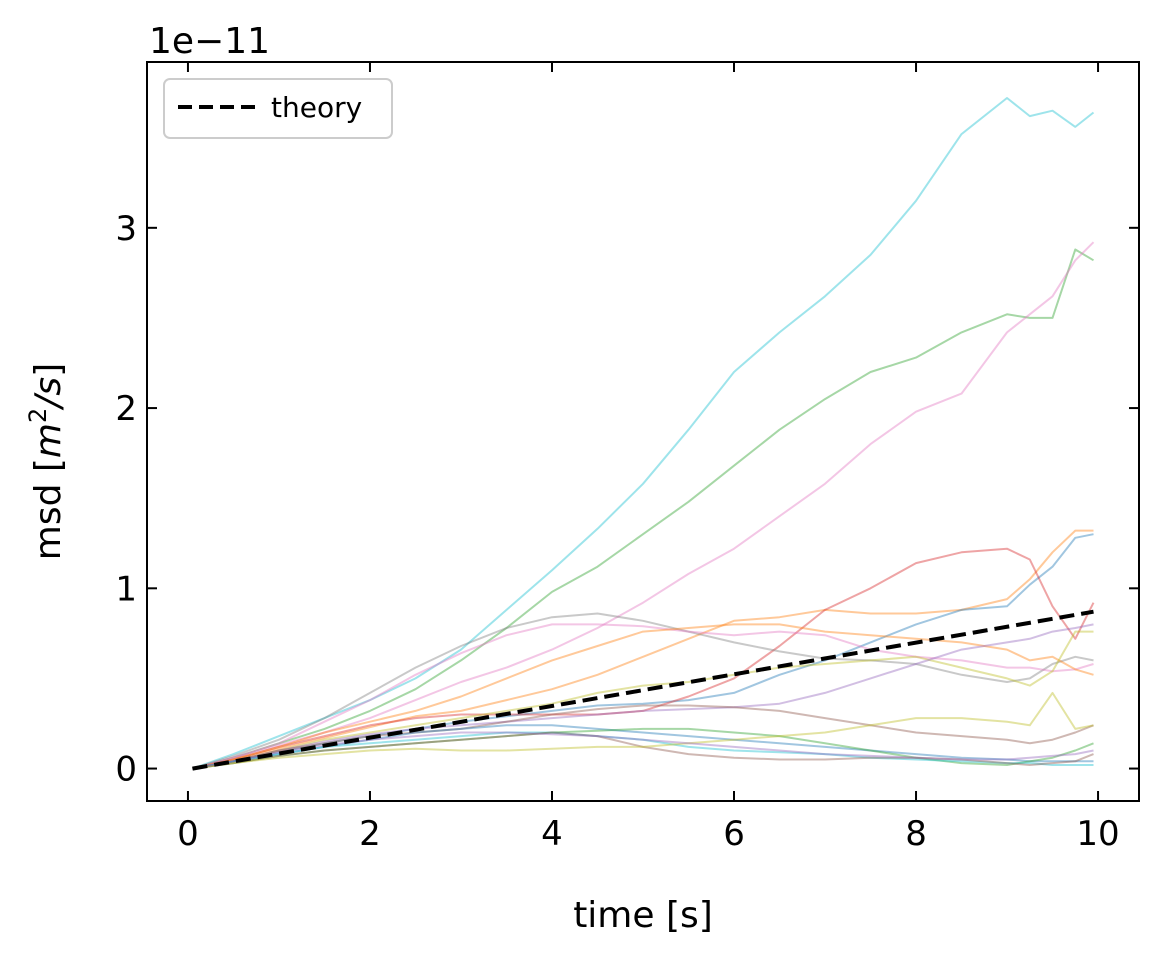 The height and width of the screenshot is (956, 1159). What do you see at coordinates (209, 41) in the screenshot?
I see `y-offset-label: 1e−11` at bounding box center [209, 41].